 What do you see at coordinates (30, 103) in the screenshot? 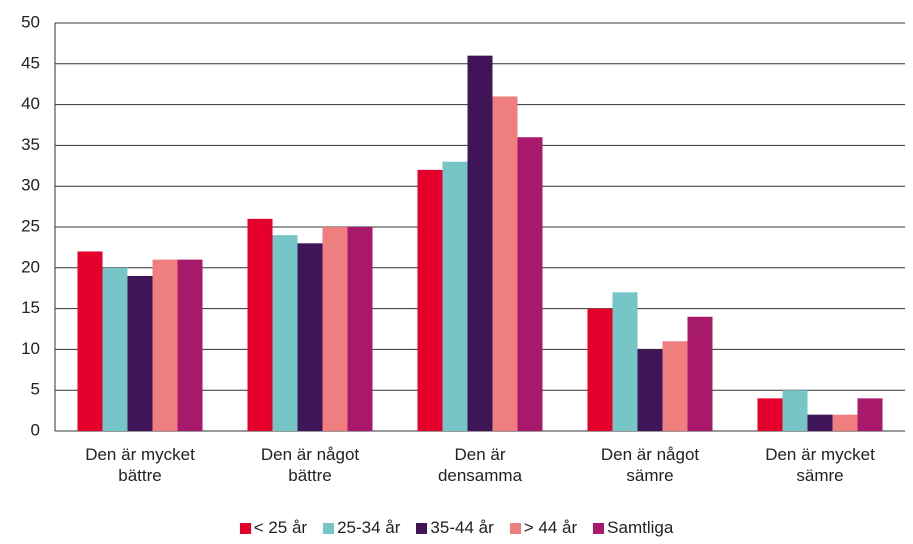
I see `y-tick-label: 40` at bounding box center [30, 103].